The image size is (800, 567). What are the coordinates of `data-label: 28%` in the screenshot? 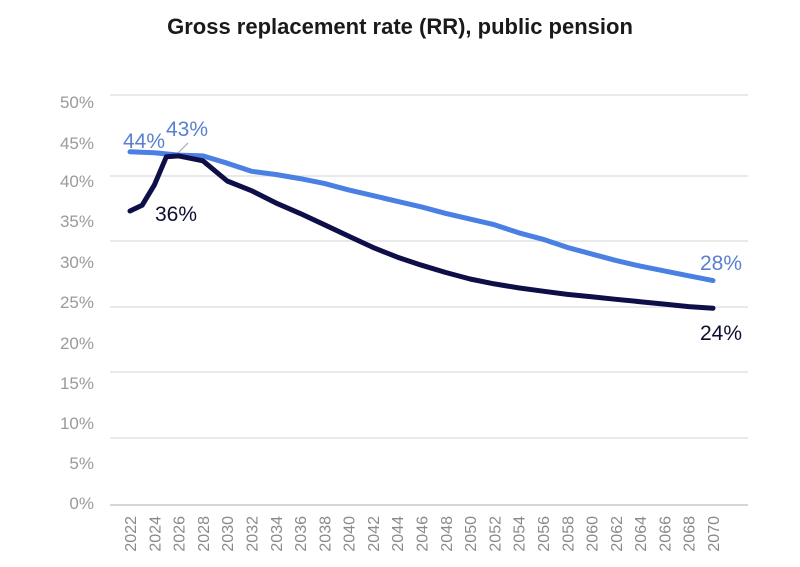 It's located at (721, 263).